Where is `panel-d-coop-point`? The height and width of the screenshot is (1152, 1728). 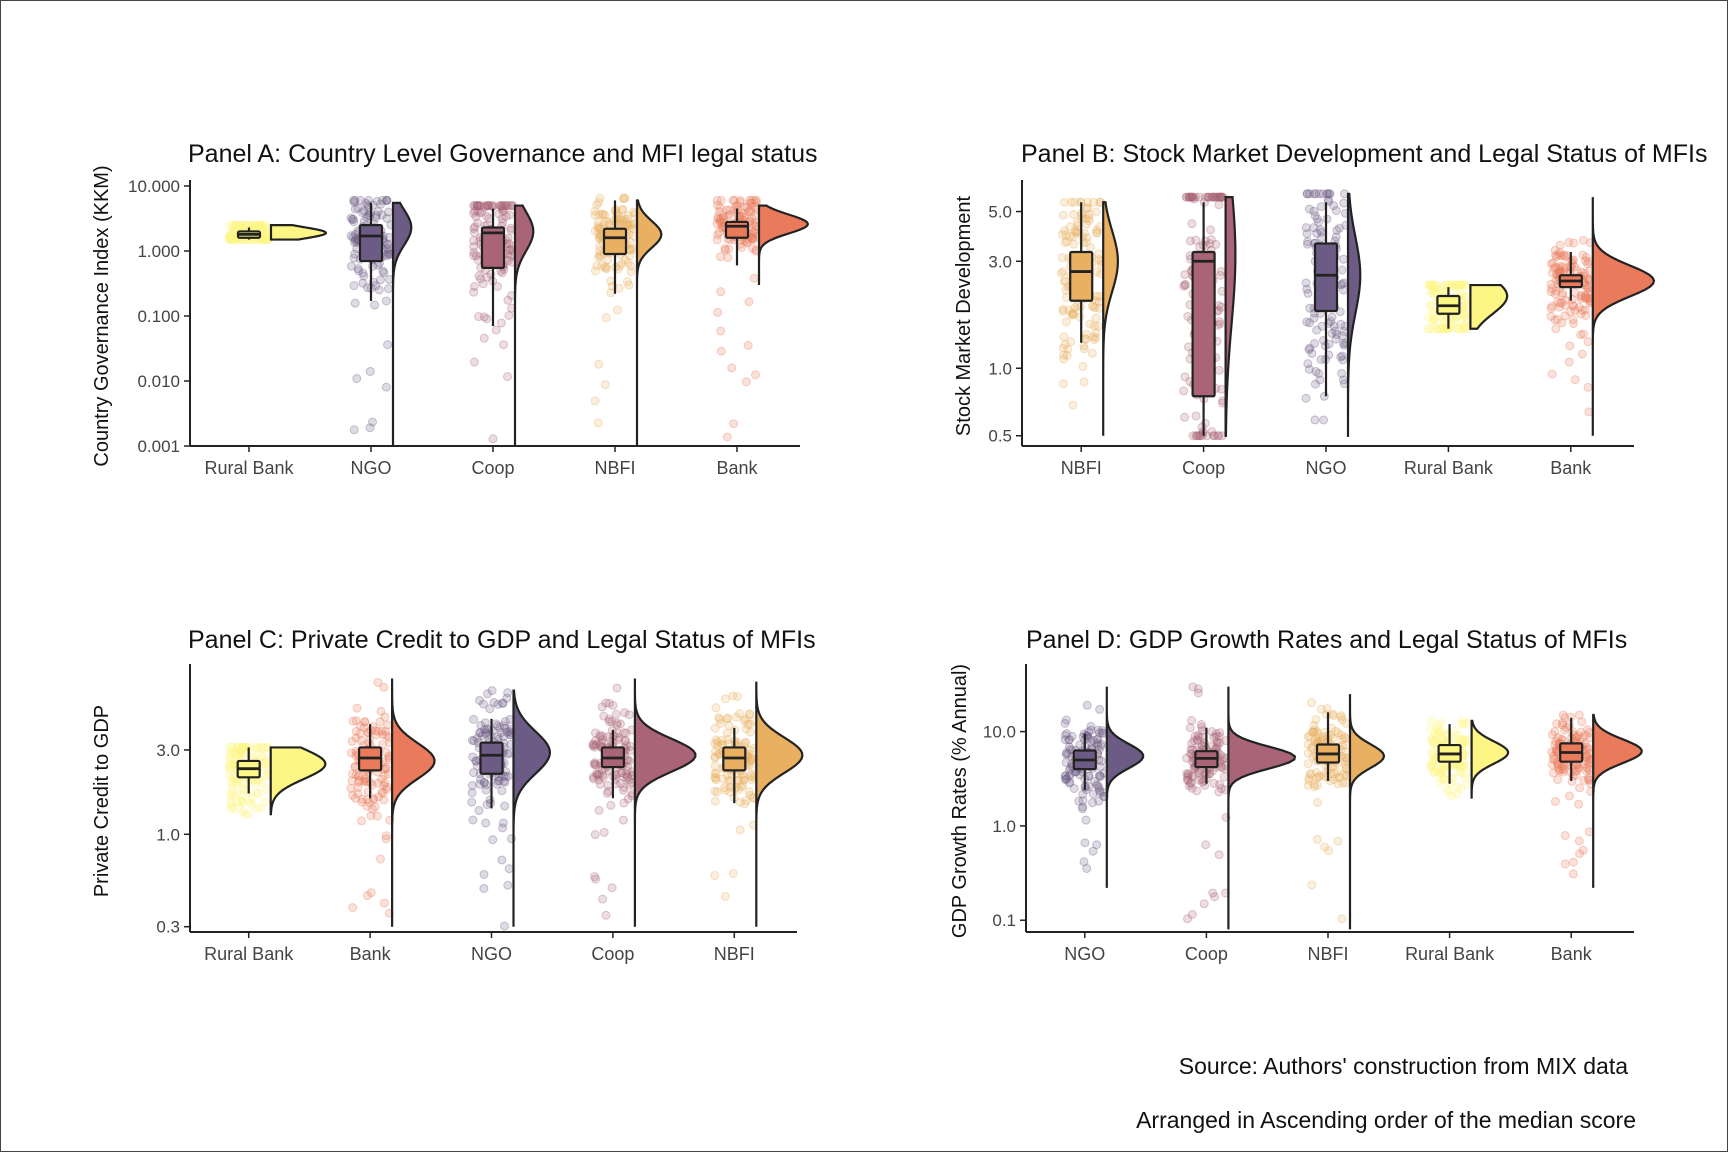
panel-d-coop-point is located at coordinates (1187, 758).